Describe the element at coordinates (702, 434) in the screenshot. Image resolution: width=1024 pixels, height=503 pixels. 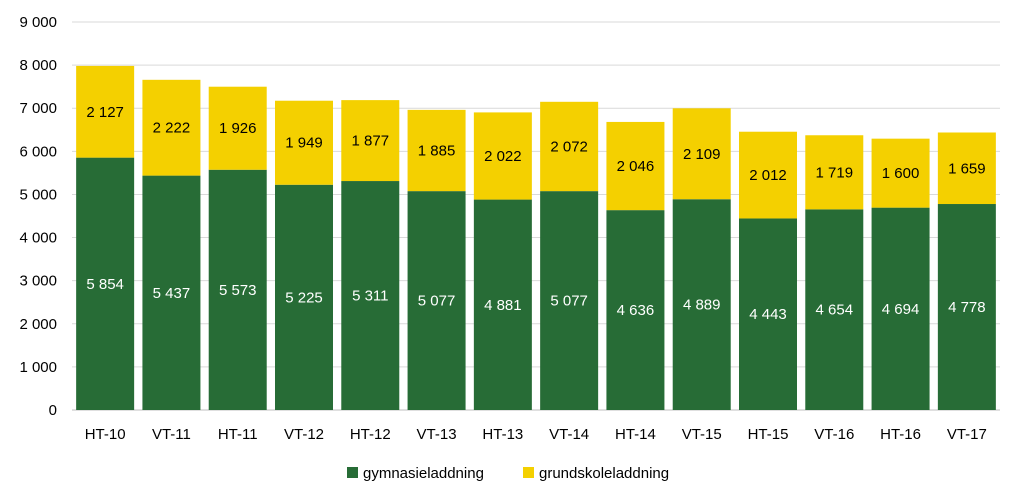
I see `x-tick-label: VT-15` at that location.